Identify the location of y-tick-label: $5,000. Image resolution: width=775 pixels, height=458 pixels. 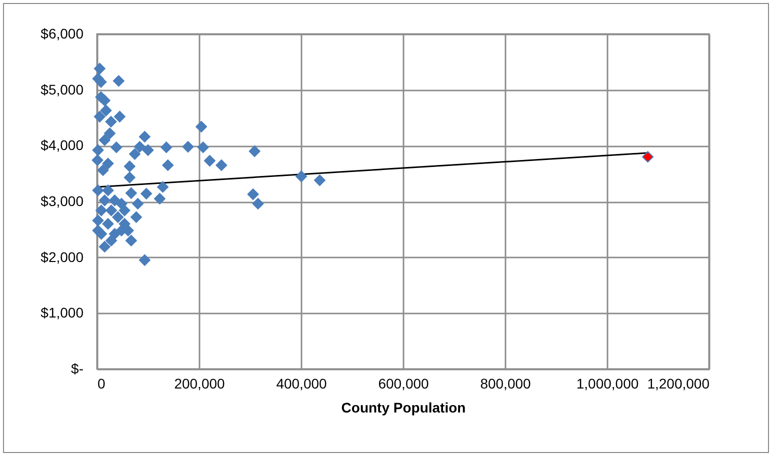
(62, 89).